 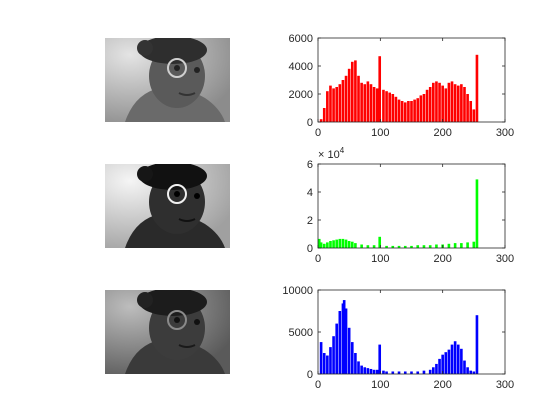 What do you see at coordinates (297, 291) in the screenshot?
I see `y-tick-label: 10000` at bounding box center [297, 291].